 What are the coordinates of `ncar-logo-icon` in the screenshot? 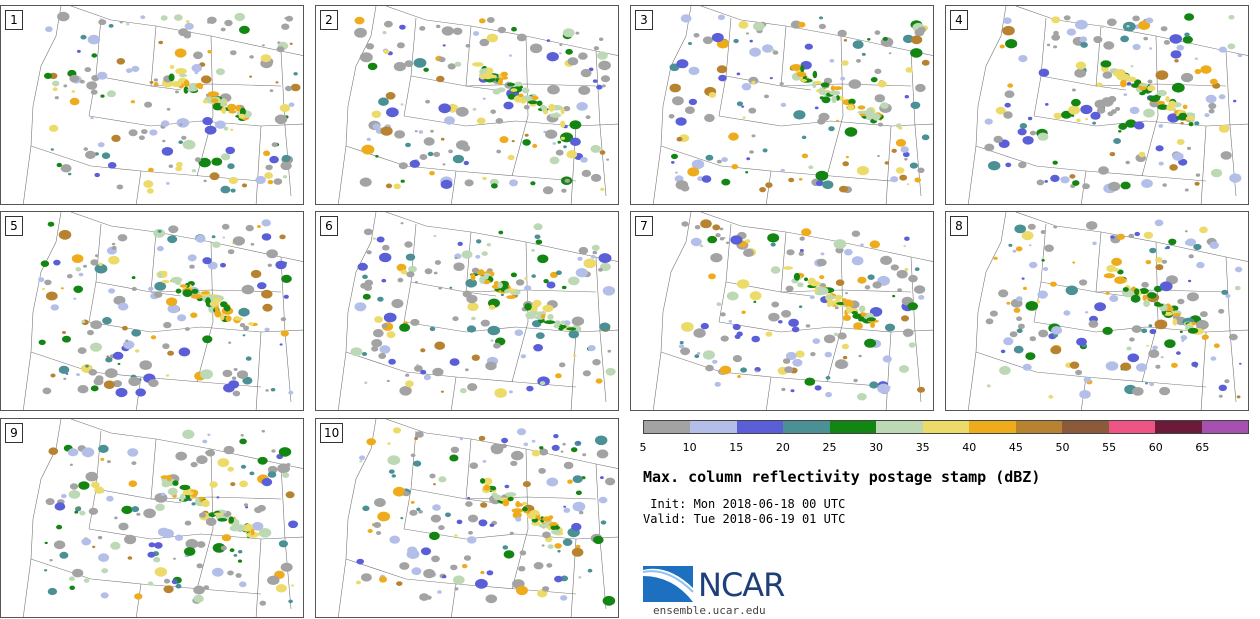 It's located at (668, 584).